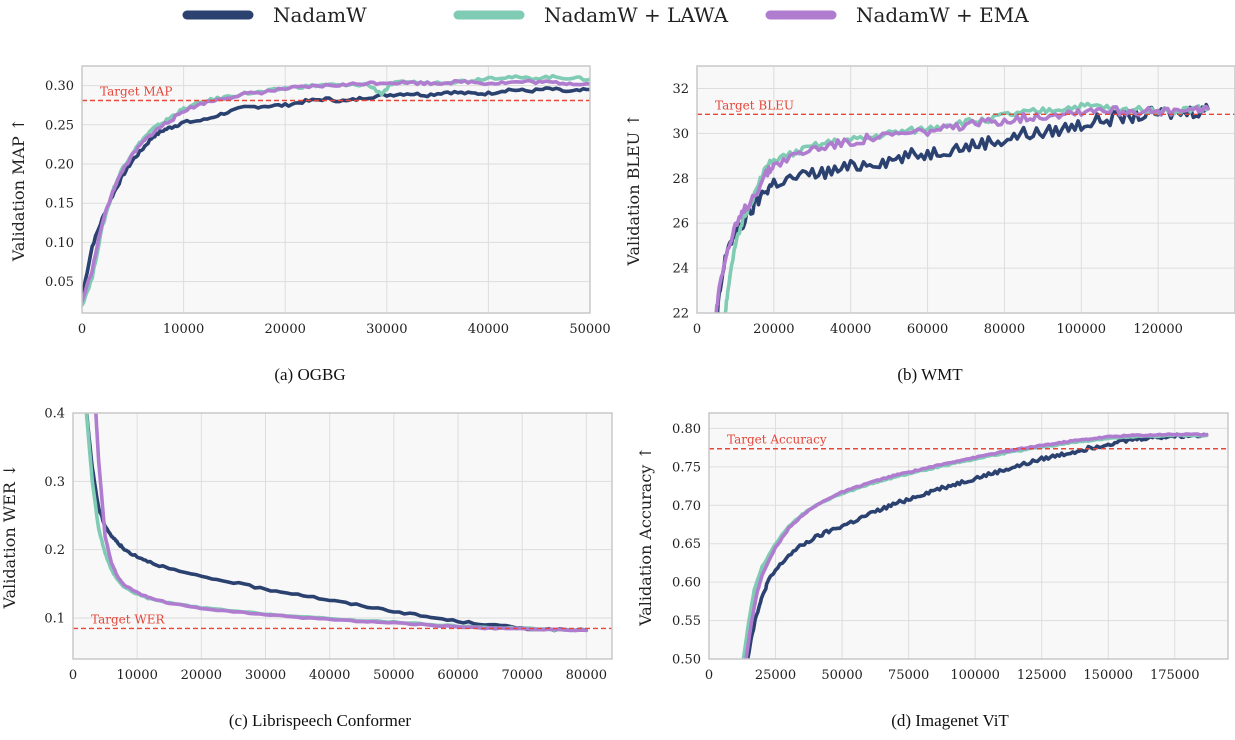 The height and width of the screenshot is (740, 1235). What do you see at coordinates (942, 15) in the screenshot?
I see `legend-label: NadamW + EMA` at bounding box center [942, 15].